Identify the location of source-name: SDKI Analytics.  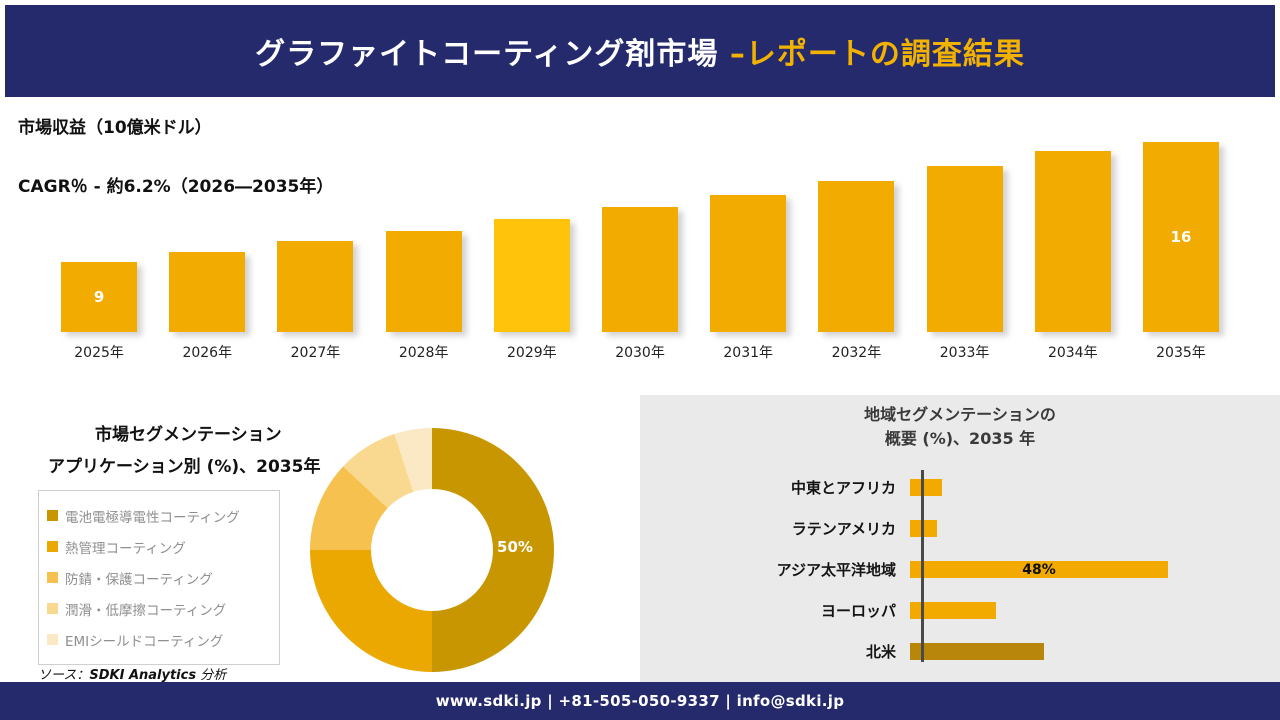
(143, 675).